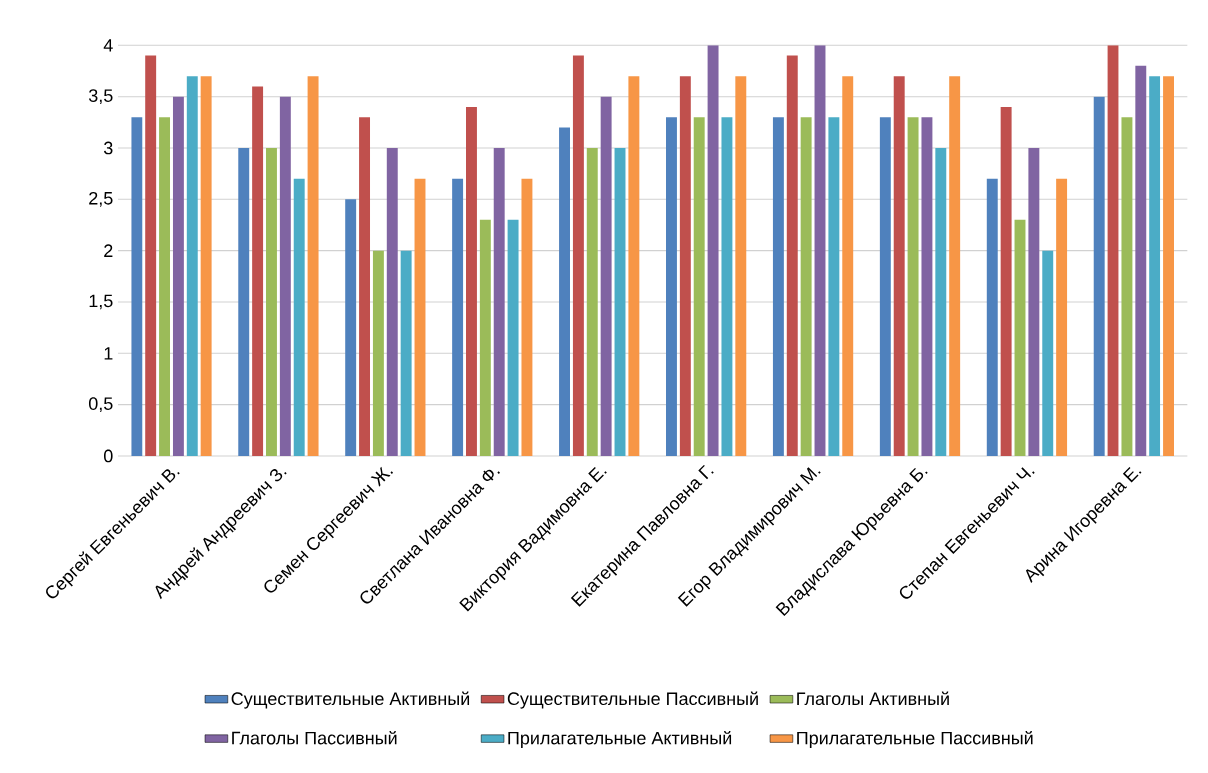  I want to click on legend-label: Прилагательные Пассивный, so click(915, 739).